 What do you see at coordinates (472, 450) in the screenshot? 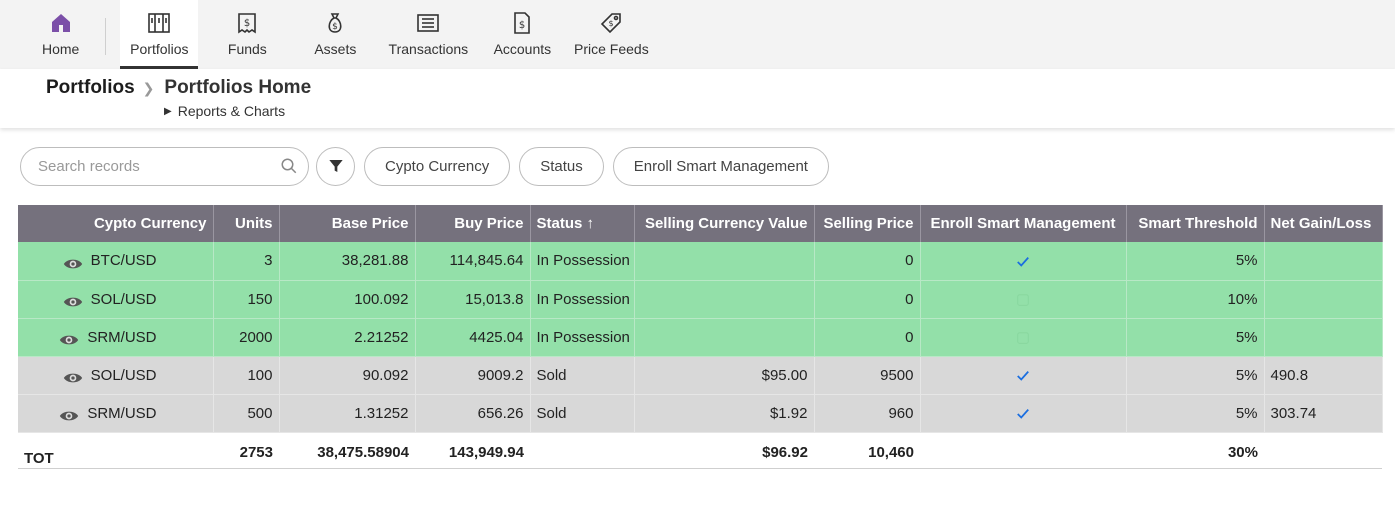
I see `total-buy-price: 143,949.94` at bounding box center [472, 450].